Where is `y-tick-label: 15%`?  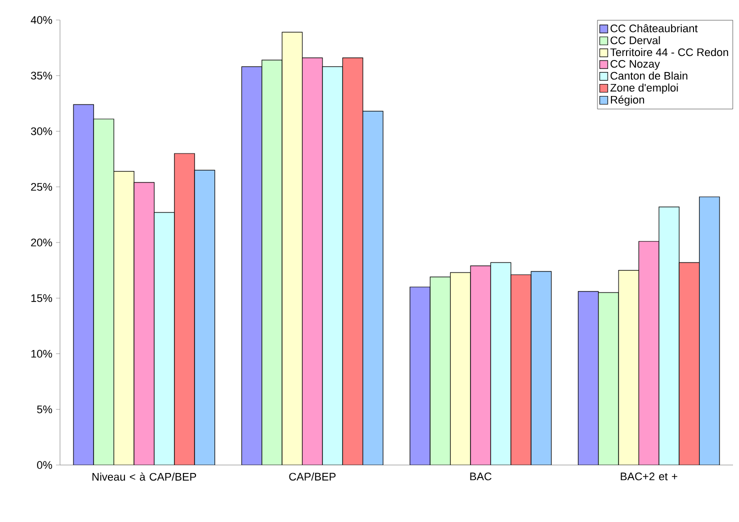
y-tick-label: 15% is located at coordinates (41, 298).